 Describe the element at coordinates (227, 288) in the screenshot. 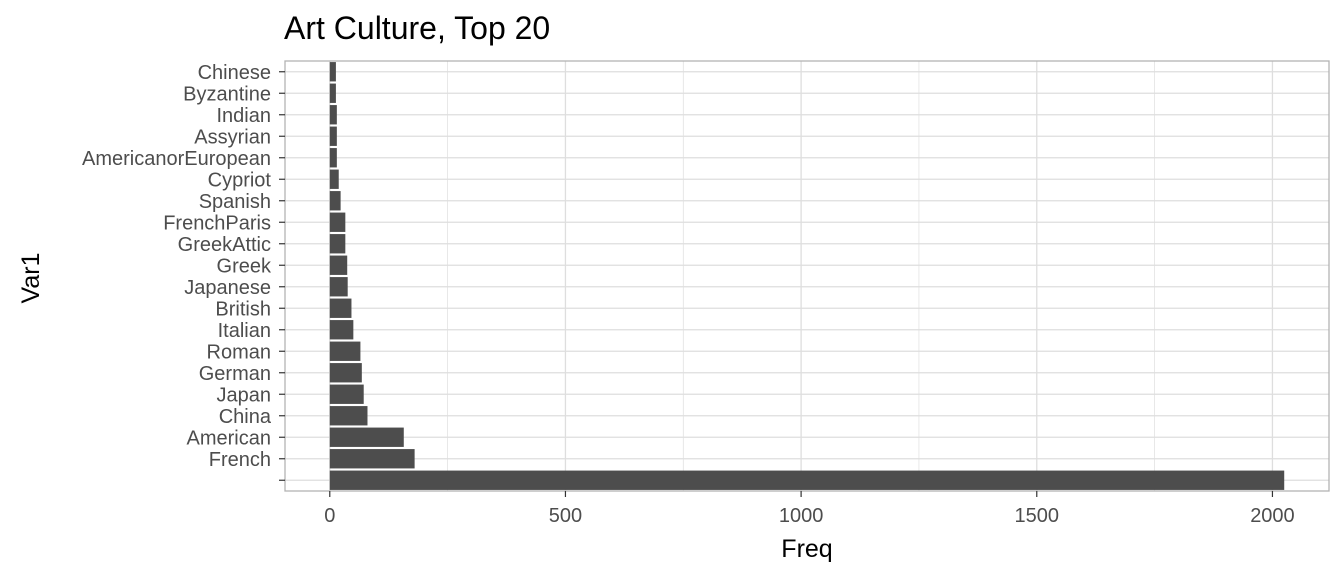

I see `y-tick-label: Japanese` at that location.